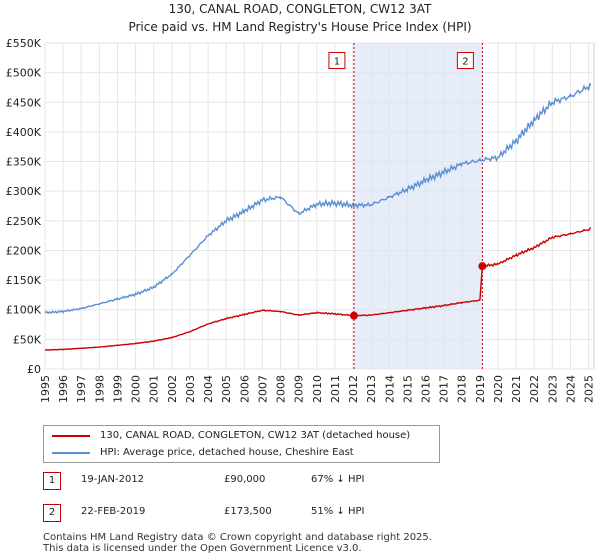 The width and height of the screenshot is (600, 560). Describe the element at coordinates (45, 389) in the screenshot. I see `x-tick-label: 1995` at that location.